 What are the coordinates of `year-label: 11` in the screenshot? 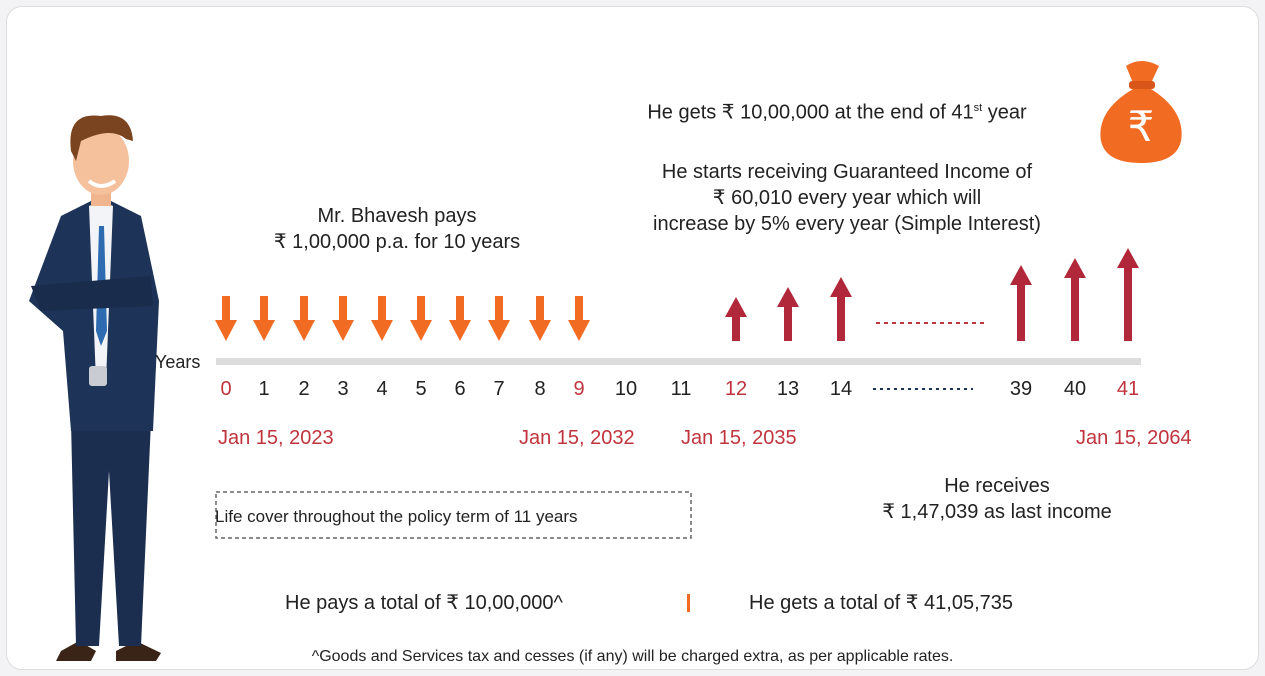 It's located at (681, 389).